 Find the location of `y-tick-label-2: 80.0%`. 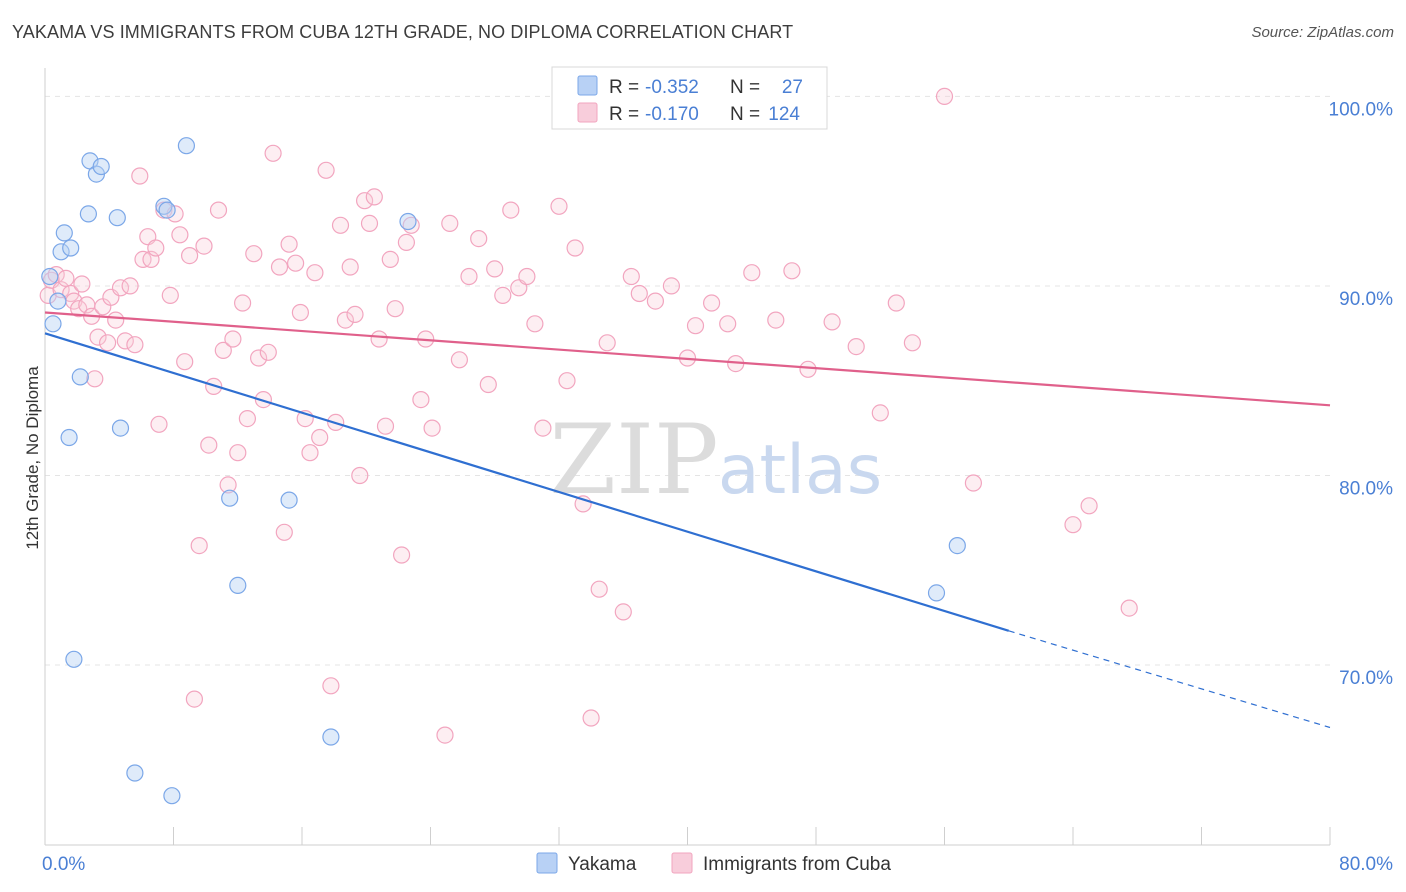

y-tick-label-2: 80.0% is located at coordinates (1366, 488).